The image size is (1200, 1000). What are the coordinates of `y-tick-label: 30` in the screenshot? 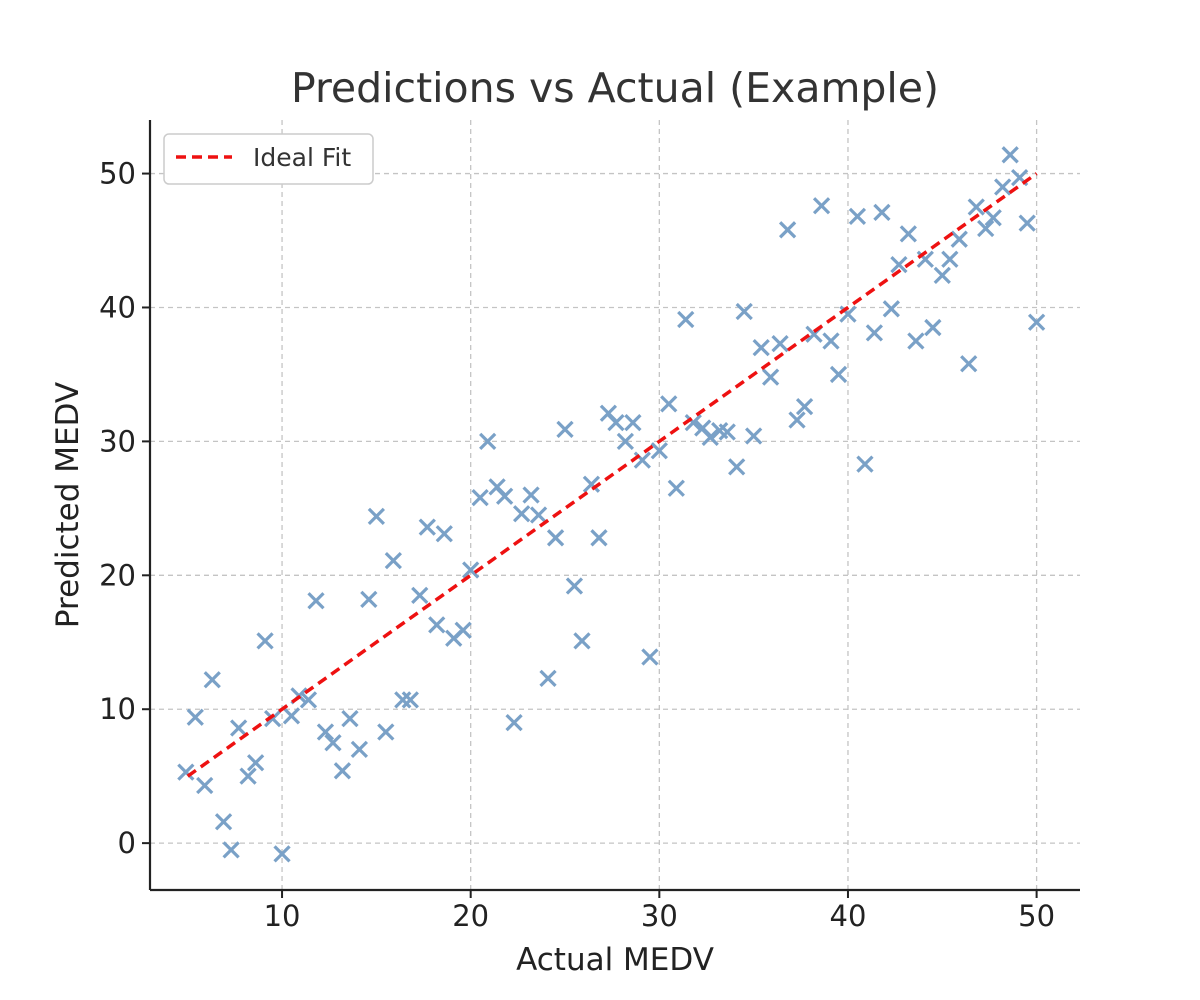 It's located at (117, 441).